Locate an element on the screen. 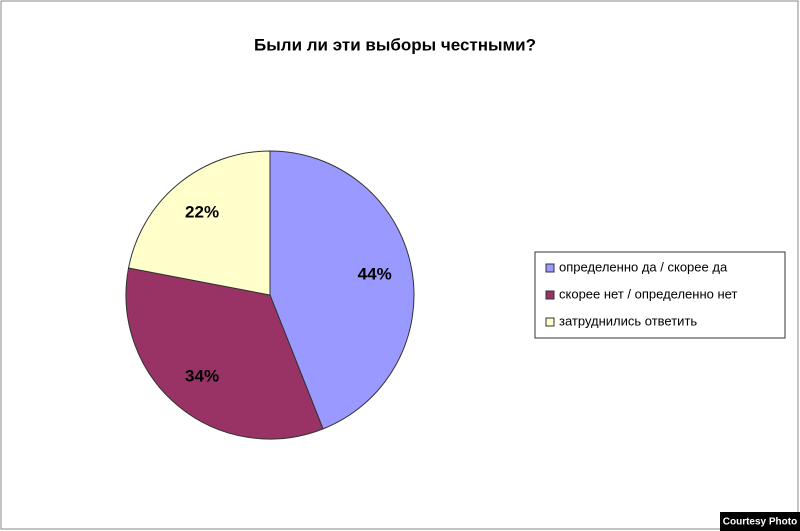 The image size is (800, 531). legend-box is located at coordinates (660, 295).